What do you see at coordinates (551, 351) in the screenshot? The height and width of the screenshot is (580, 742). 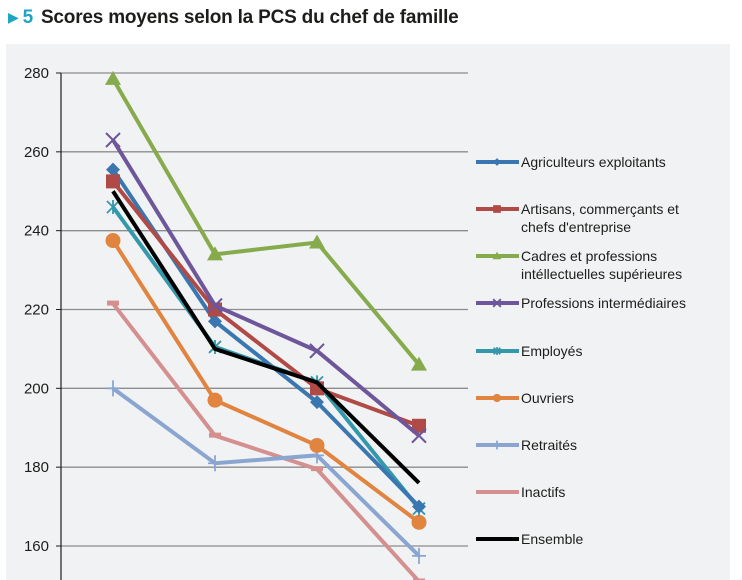 I see `legend-label: Employés` at bounding box center [551, 351].